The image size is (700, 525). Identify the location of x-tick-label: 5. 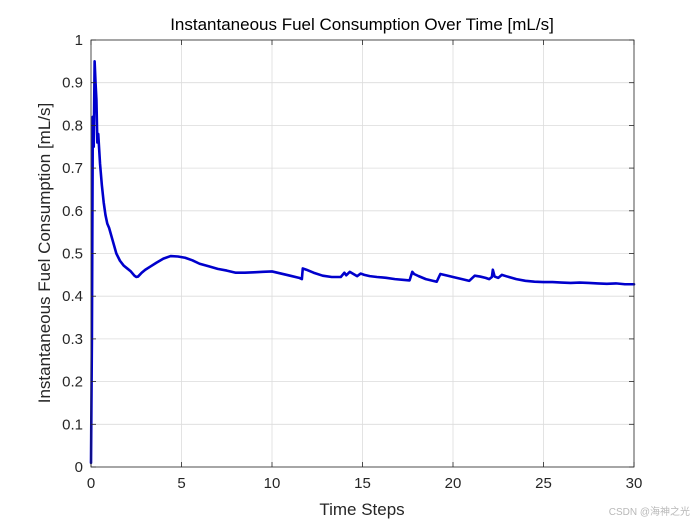
(181, 483).